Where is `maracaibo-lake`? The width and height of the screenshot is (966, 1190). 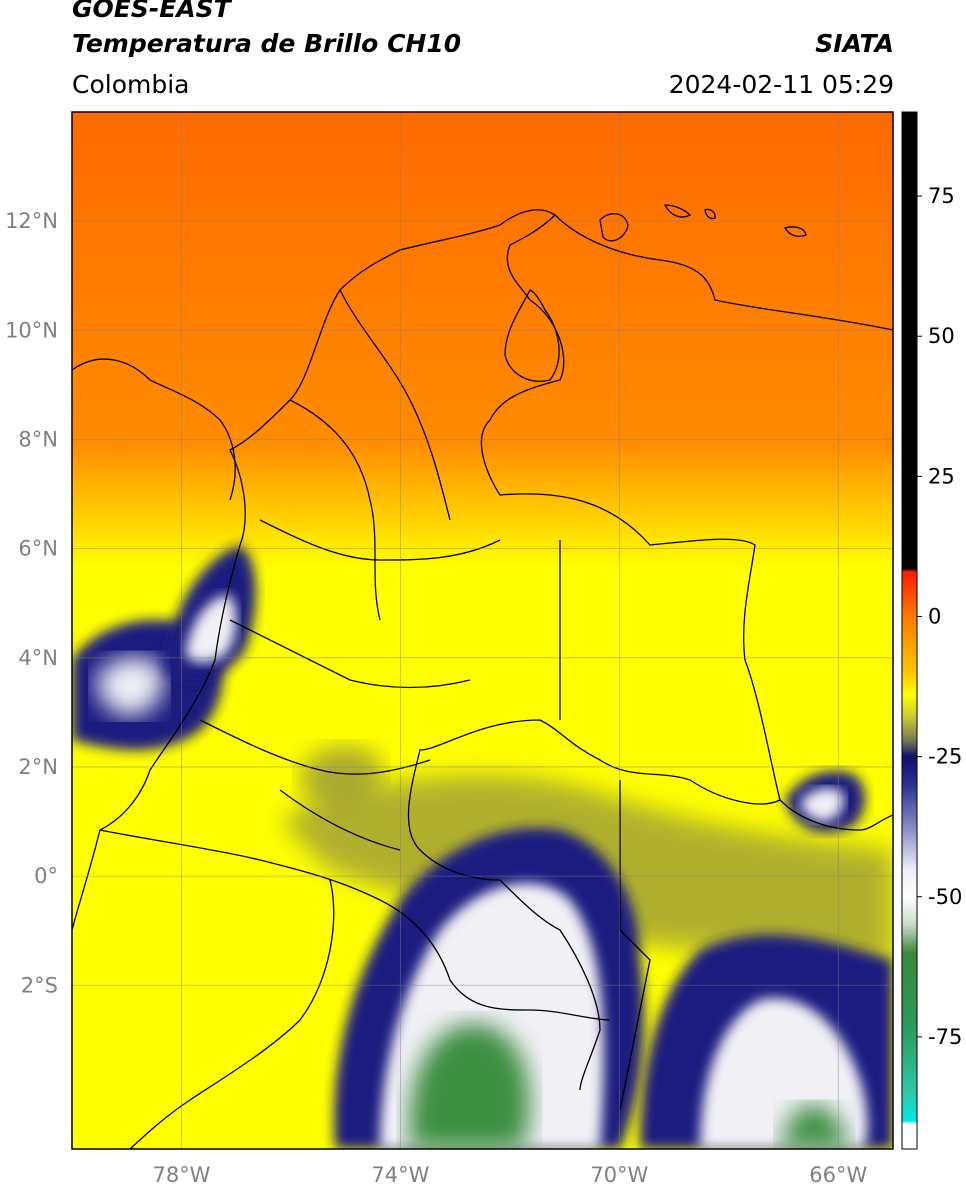 maracaibo-lake is located at coordinates (532, 335).